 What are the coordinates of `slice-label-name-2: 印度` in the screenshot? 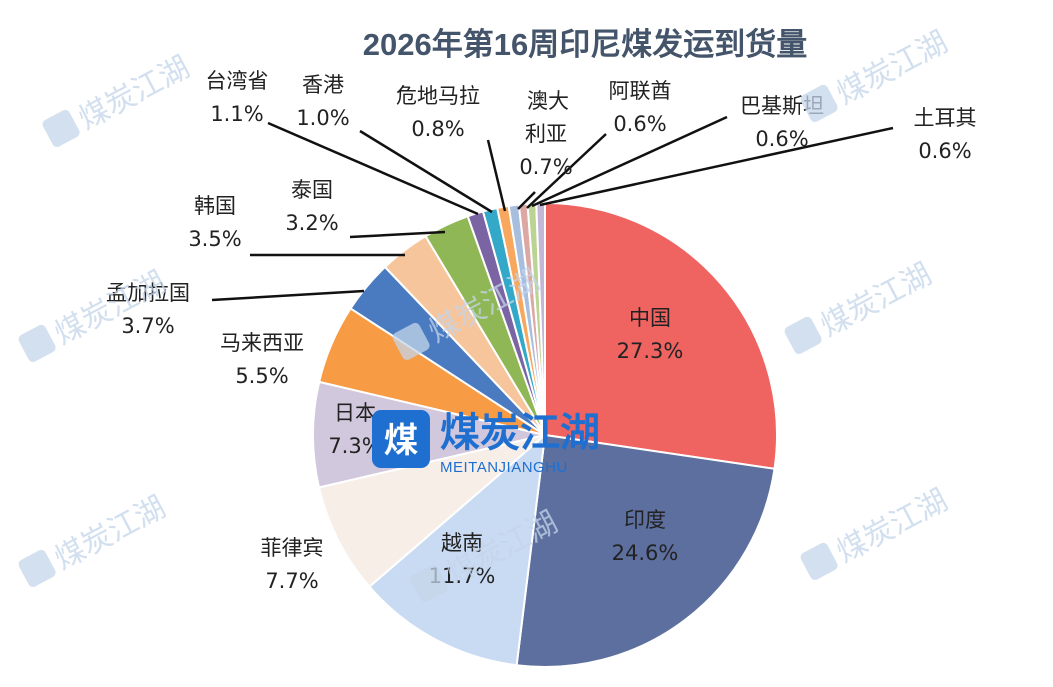 It's located at (645, 520).